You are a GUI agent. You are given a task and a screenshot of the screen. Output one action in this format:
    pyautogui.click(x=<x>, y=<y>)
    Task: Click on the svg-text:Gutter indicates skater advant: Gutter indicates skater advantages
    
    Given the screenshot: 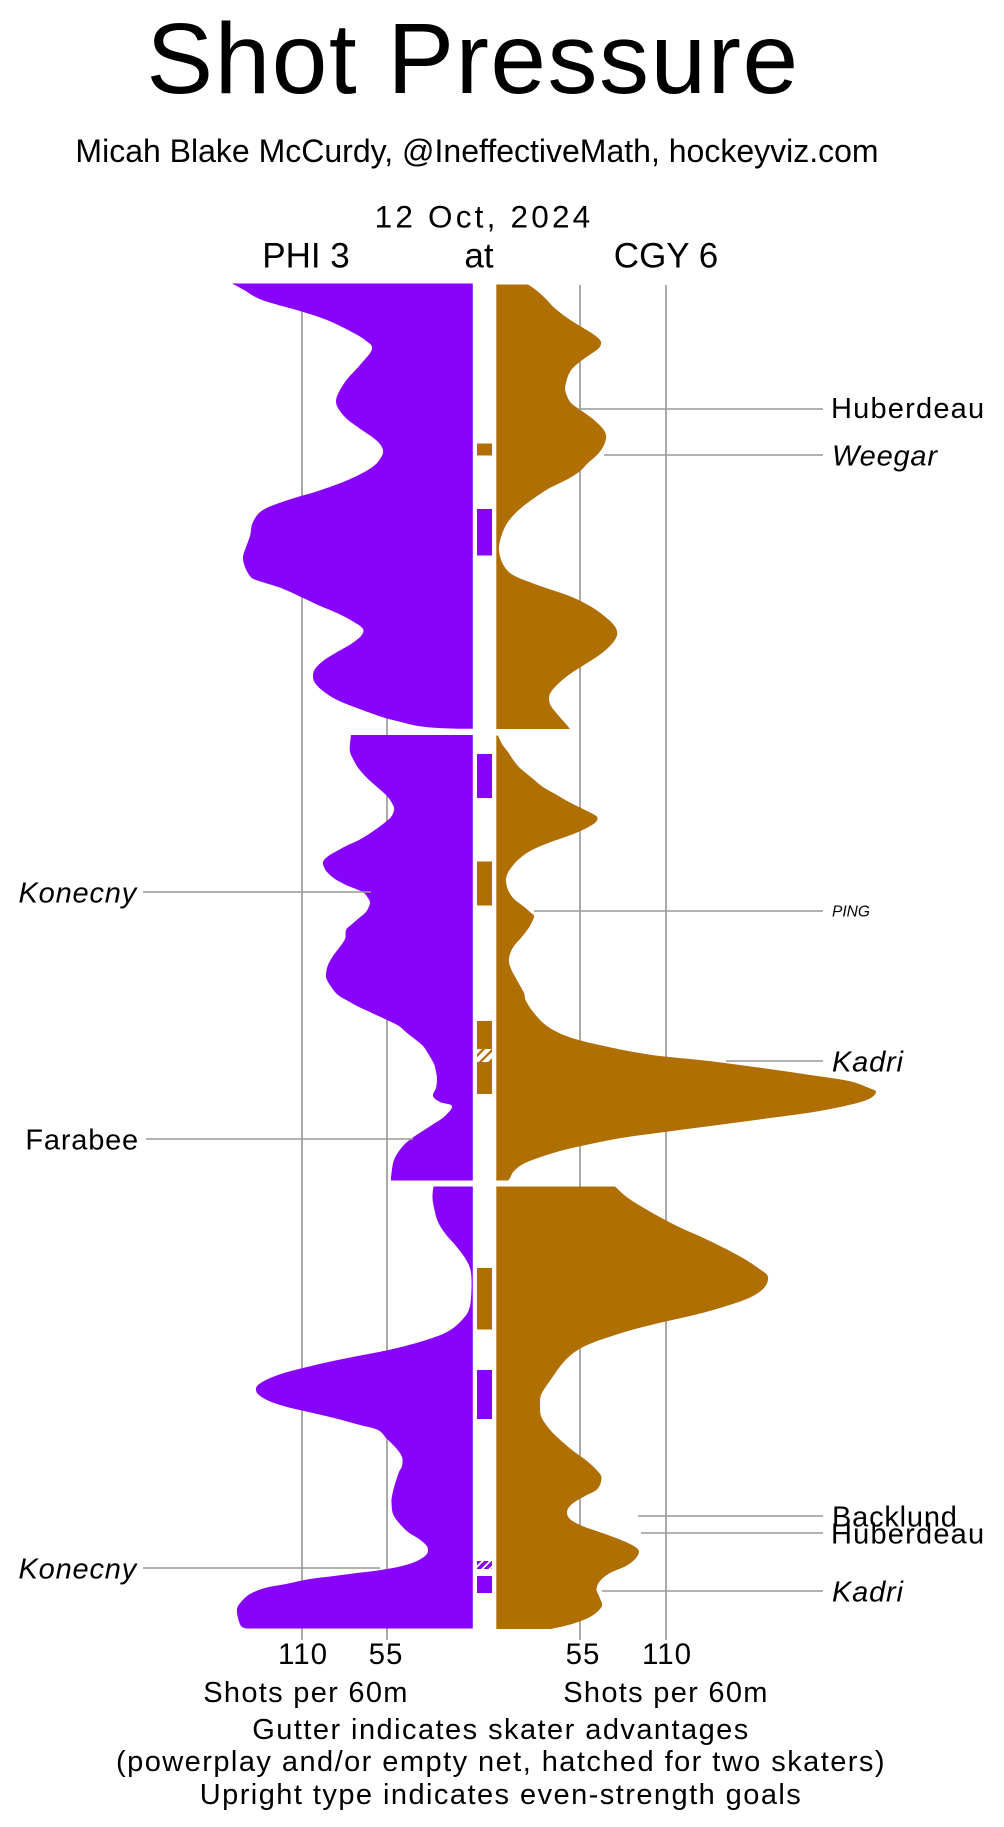 What is the action you would take?
    pyautogui.click(x=500, y=1730)
    